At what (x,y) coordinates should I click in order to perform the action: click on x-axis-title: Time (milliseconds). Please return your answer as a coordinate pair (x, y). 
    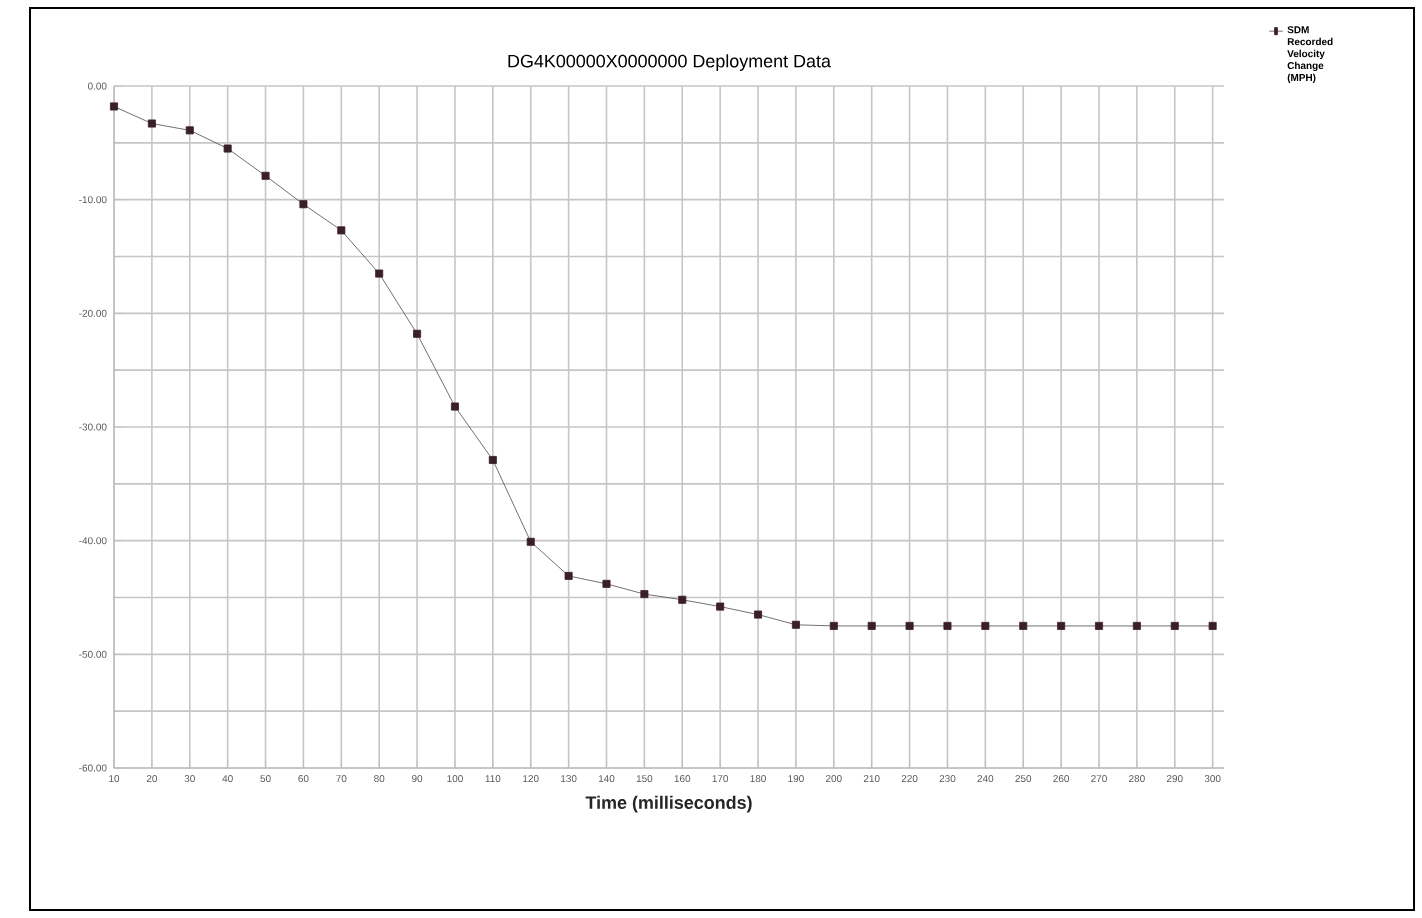
    Looking at the image, I should click on (668, 804).